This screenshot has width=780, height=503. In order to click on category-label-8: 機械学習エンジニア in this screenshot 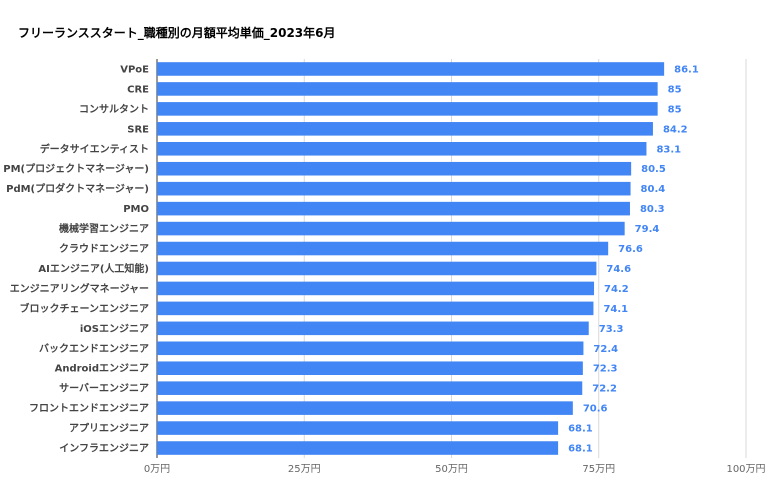, I will do `click(104, 228)`.